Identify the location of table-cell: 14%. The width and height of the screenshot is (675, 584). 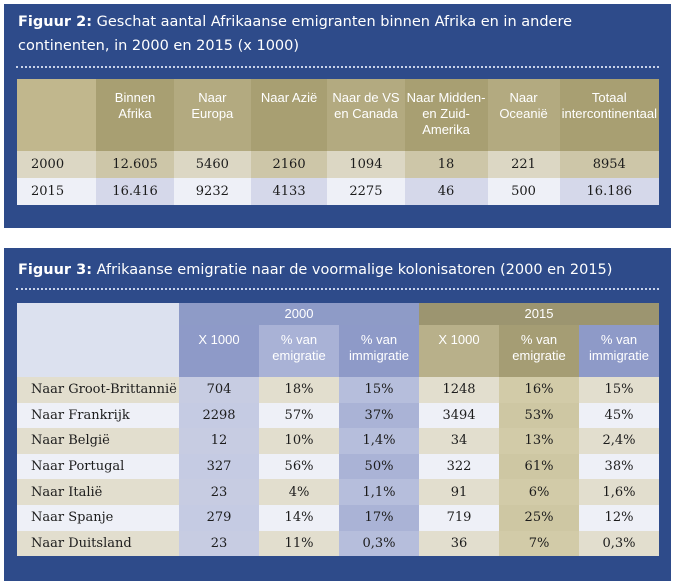
(299, 517).